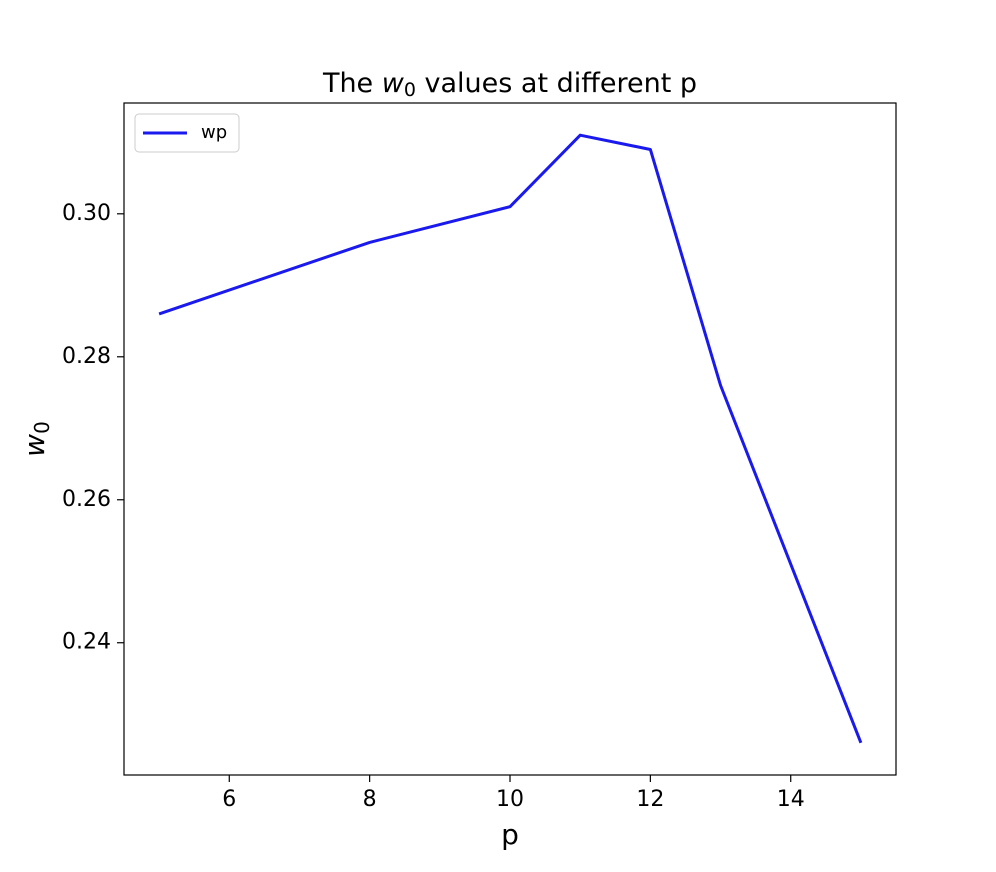 This screenshot has width=996, height=872. I want to click on title-subscript: 0, so click(410, 90).